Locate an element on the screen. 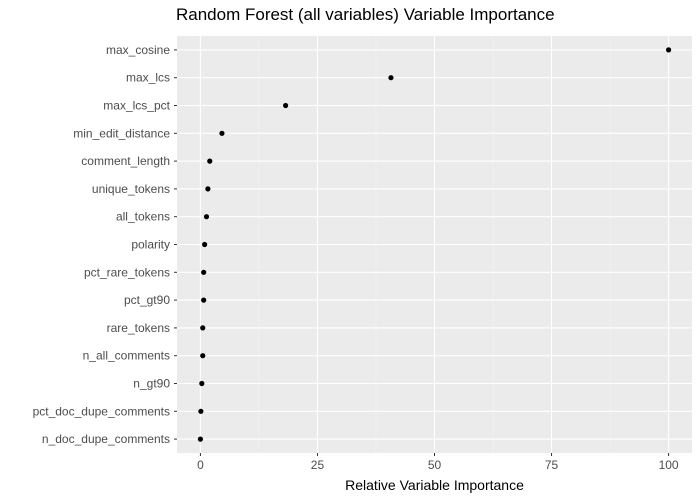 This screenshot has height=500, width=700. x-tick-label: 0 is located at coordinates (200, 465).